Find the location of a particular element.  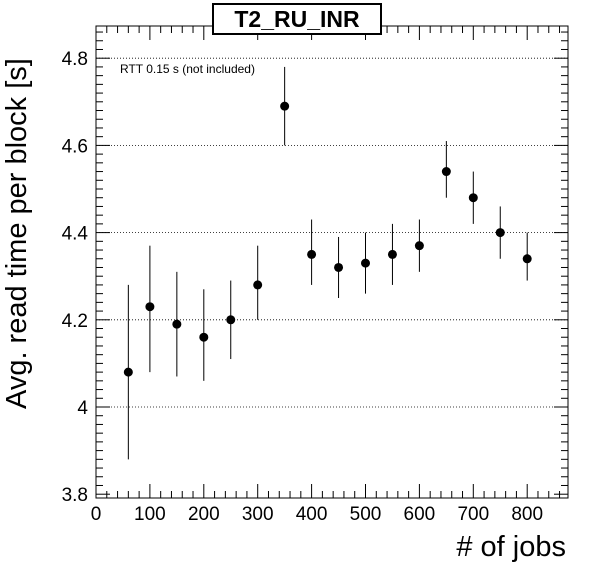

y-tick-label: 4.6 is located at coordinates (75, 146).